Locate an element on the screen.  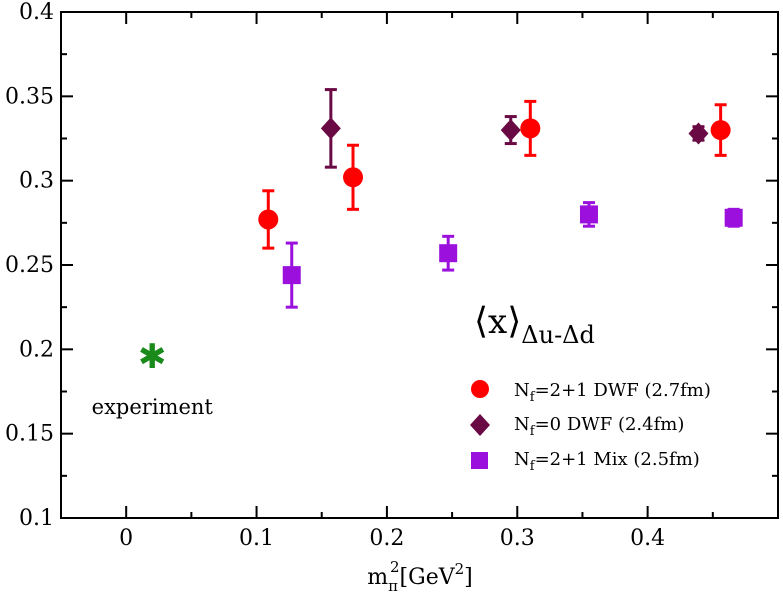
y-tick-label: 0.25 is located at coordinates (29, 265).